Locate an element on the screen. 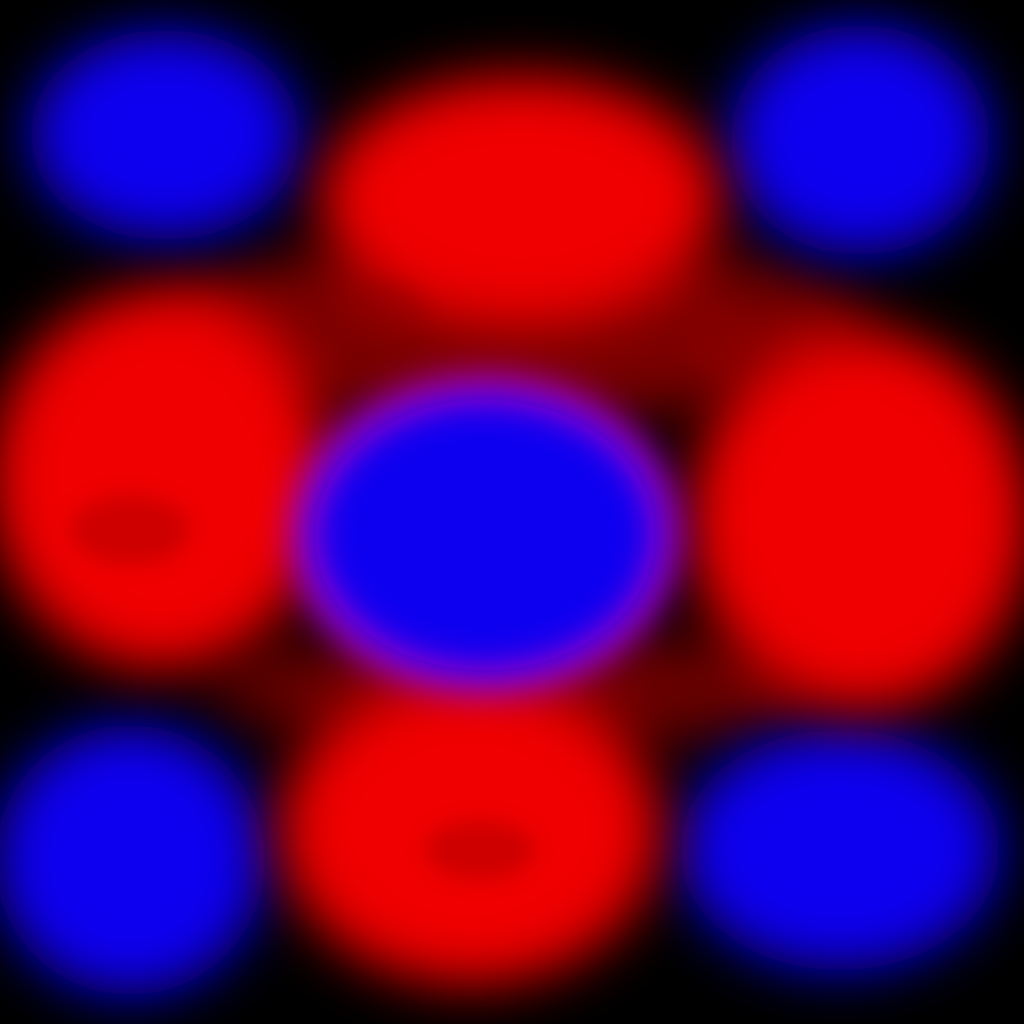 This screenshot has height=1024, width=1024. blue-blob-top-right is located at coordinates (860, 140).